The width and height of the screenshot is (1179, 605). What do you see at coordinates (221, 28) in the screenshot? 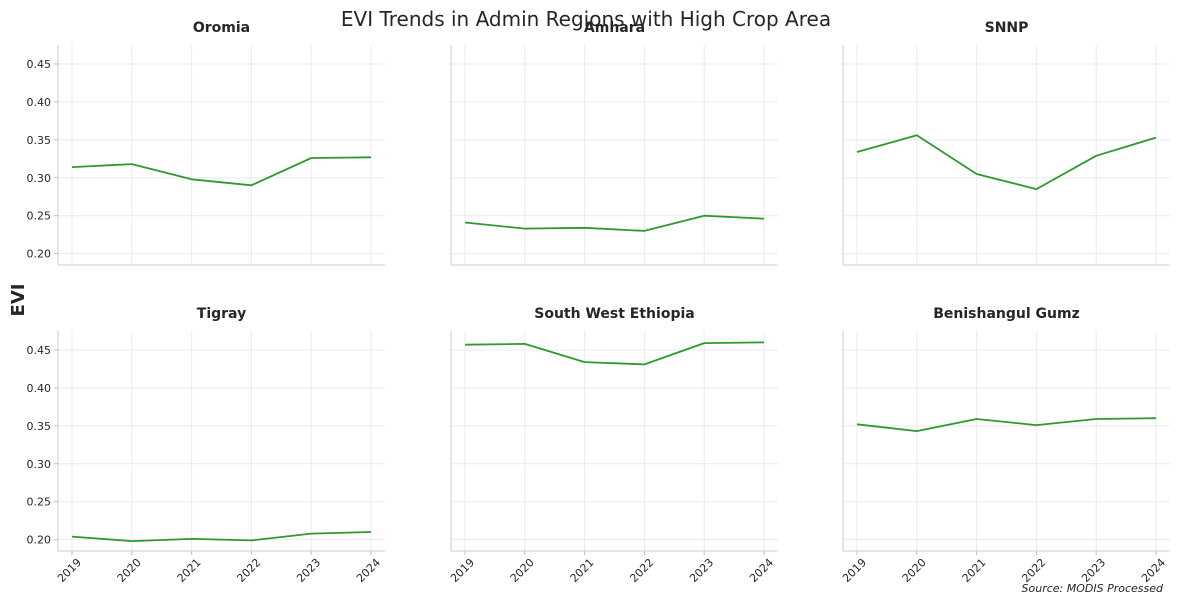
I see `subplot-title: Oromia` at bounding box center [221, 28].